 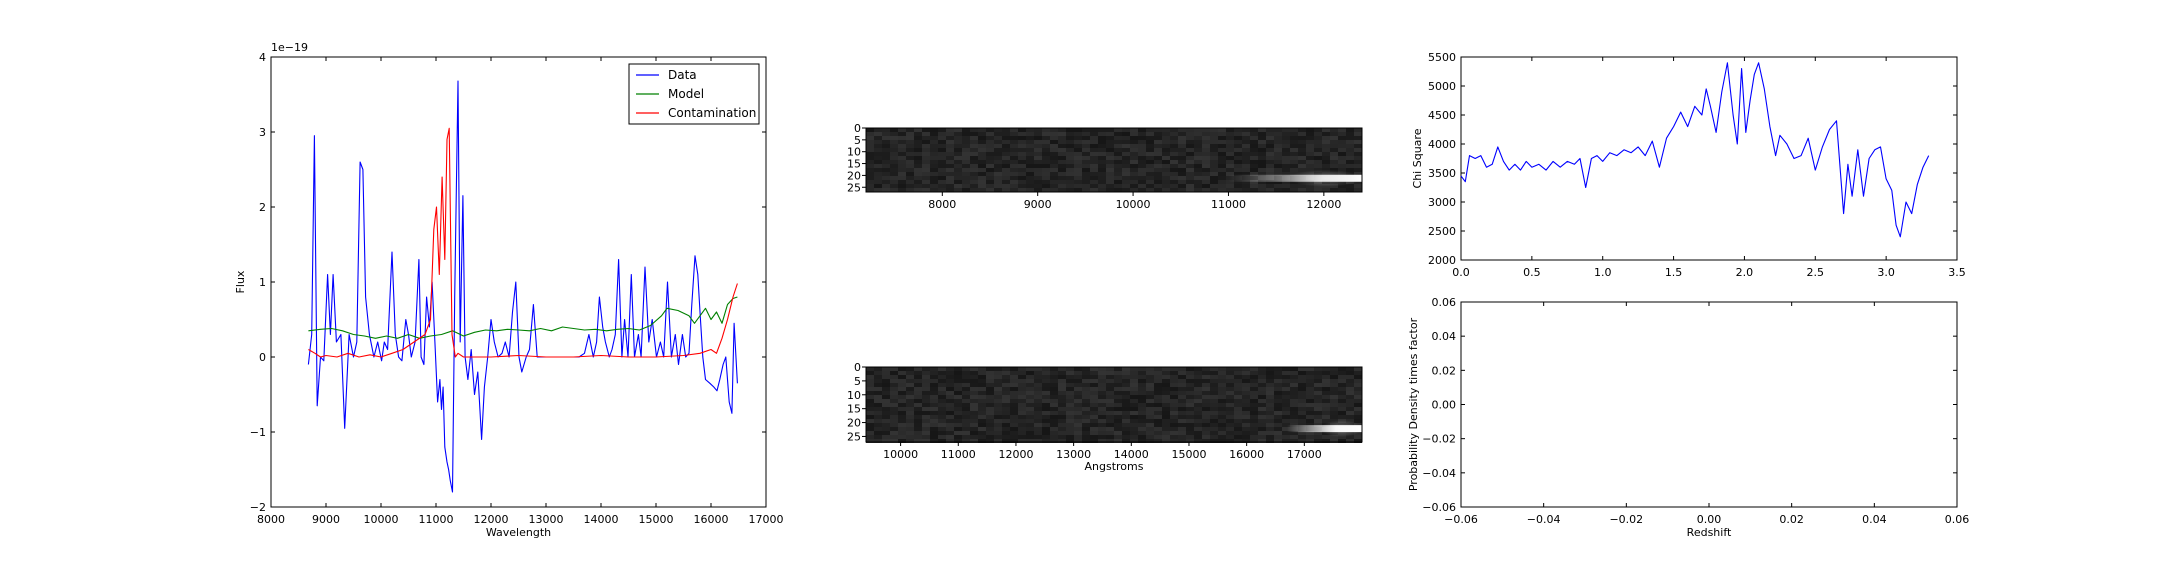 What do you see at coordinates (1188, 454) in the screenshot?
I see `x-tick-label: 15000` at bounding box center [1188, 454].